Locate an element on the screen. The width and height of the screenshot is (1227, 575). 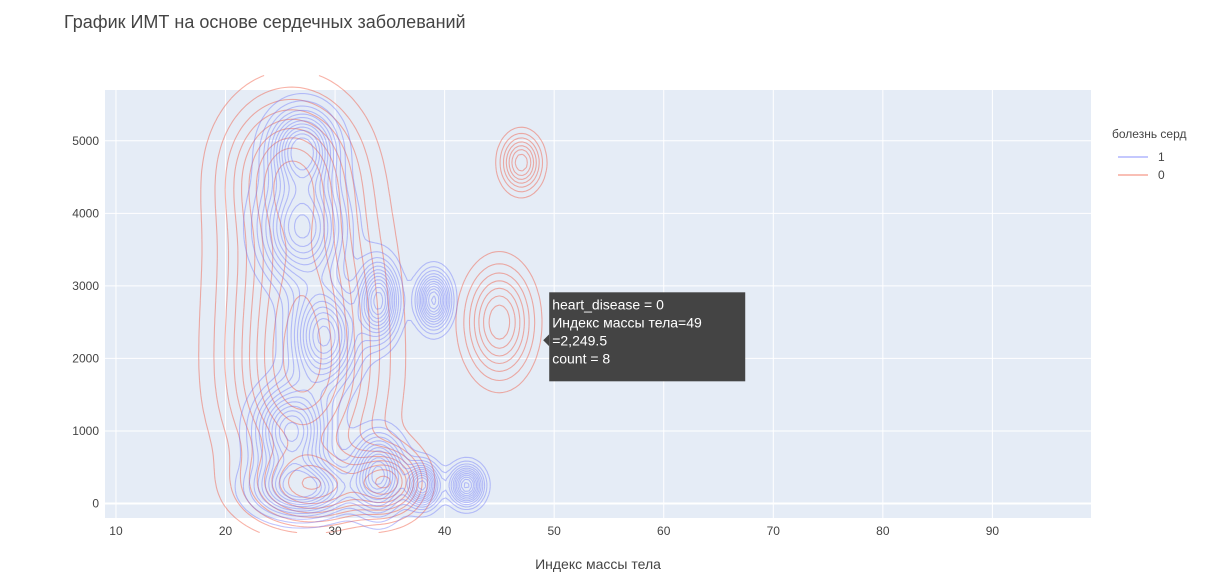
x-axis-ticks: 10 20 30 40 50 60 70 80 90 is located at coordinates (554, 531).